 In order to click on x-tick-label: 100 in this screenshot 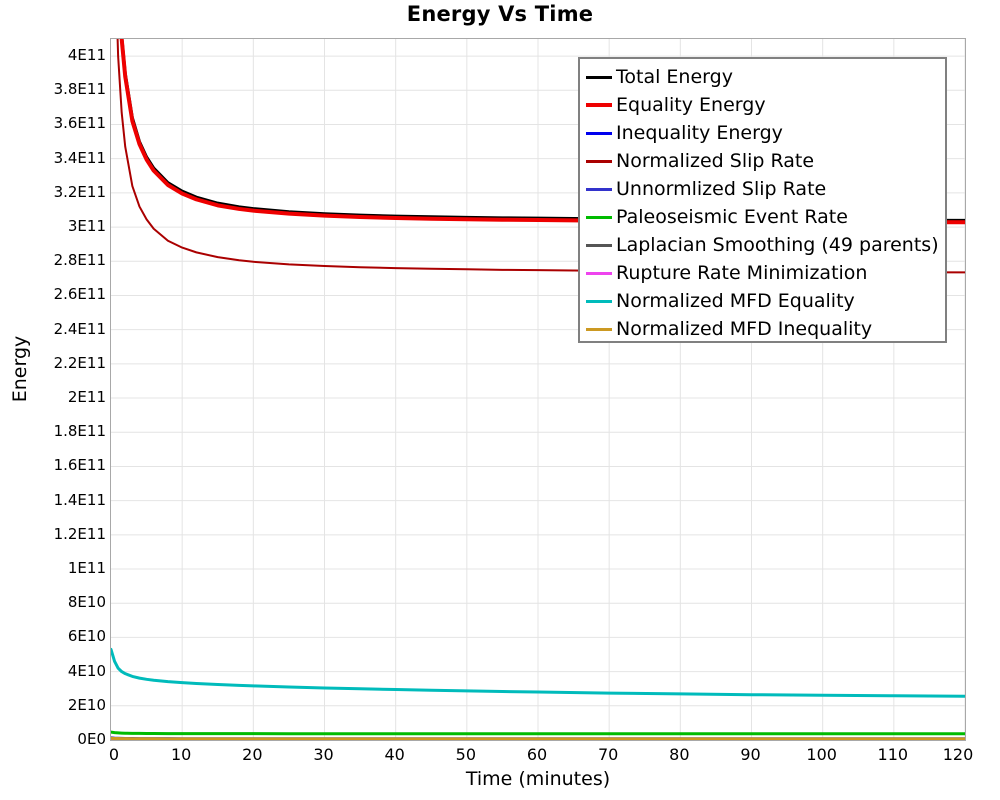, I will do `click(821, 754)`.